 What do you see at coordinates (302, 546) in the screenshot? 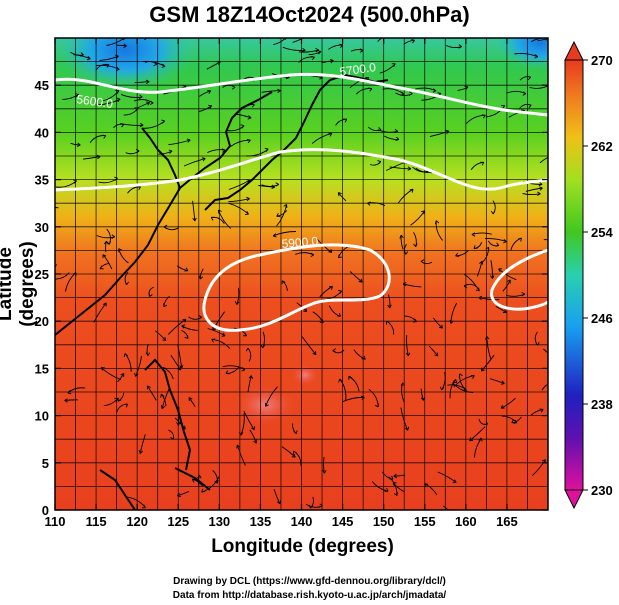
I see `x-axis-label: Longitude (degrees)` at bounding box center [302, 546].